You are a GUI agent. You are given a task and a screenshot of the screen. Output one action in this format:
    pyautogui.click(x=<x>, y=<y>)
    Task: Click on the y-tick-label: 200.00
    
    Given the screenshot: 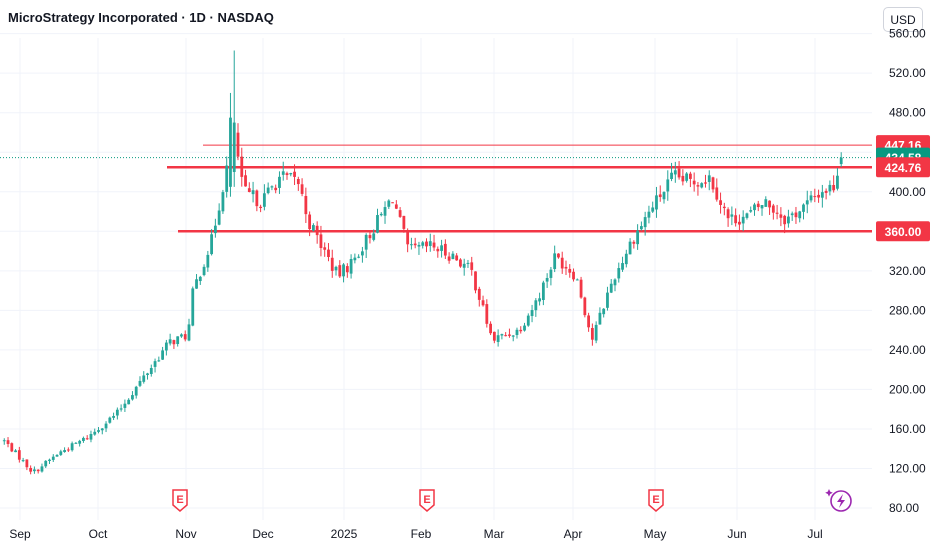 What is the action you would take?
    pyautogui.click(x=907, y=389)
    